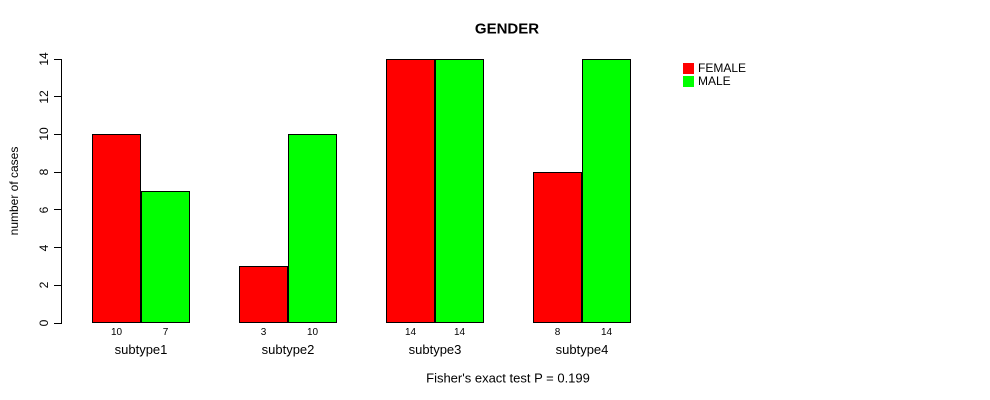  I want to click on bar-male-subtype3, so click(459, 191).